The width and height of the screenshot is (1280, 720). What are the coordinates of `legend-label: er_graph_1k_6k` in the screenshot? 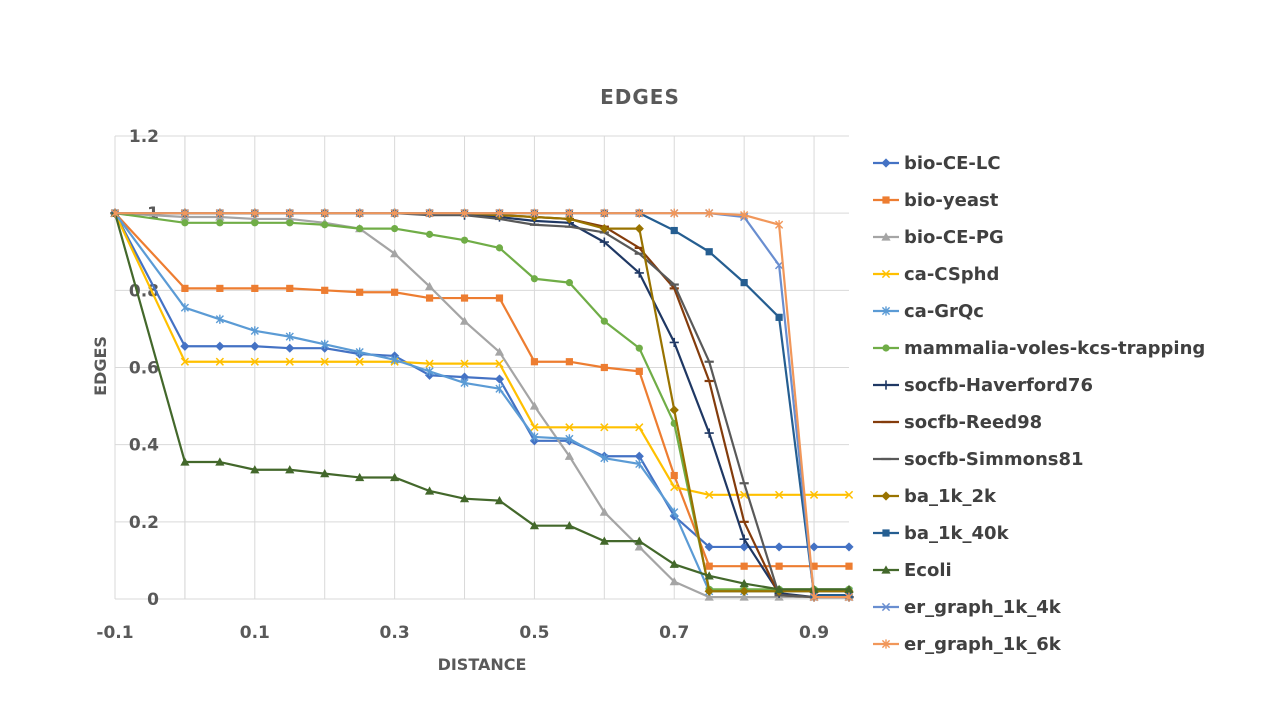 It's located at (983, 644).